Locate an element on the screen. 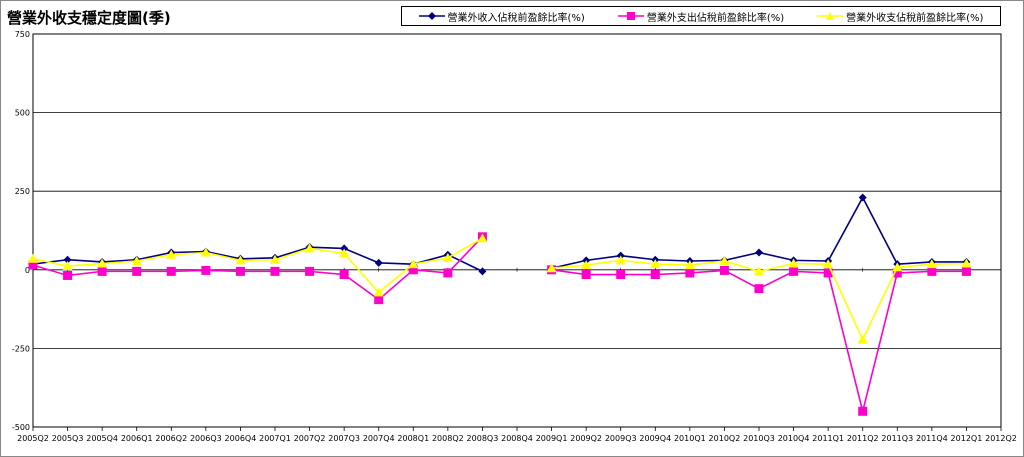  legend-item-income: 營業外收入佔稅前盈餘比率(%) is located at coordinates (501, 16).